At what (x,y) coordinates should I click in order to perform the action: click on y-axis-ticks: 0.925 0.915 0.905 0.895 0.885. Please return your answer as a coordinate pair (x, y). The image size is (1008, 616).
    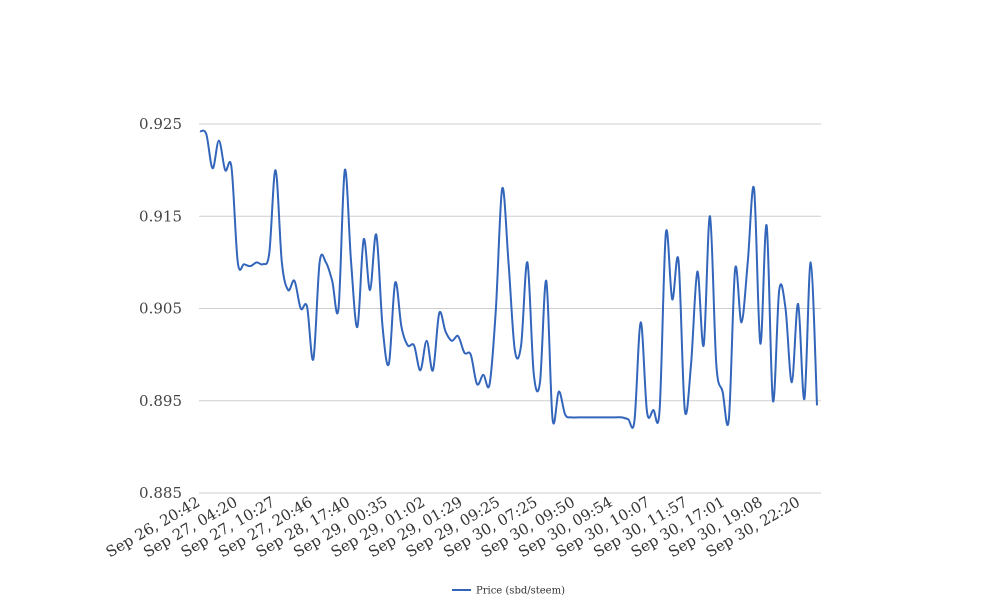
    Looking at the image, I should click on (160, 308).